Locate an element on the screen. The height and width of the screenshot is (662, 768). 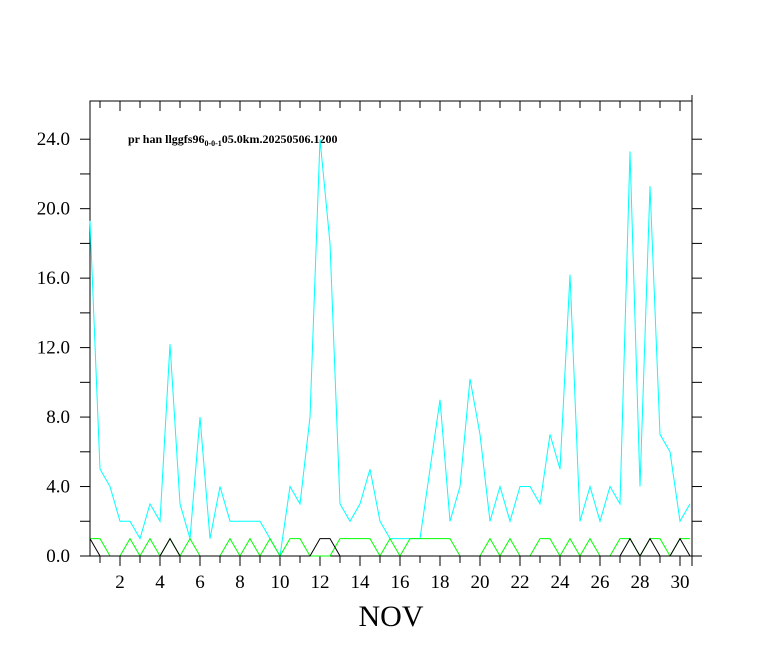
x-tick-label: 6 is located at coordinates (200, 582).